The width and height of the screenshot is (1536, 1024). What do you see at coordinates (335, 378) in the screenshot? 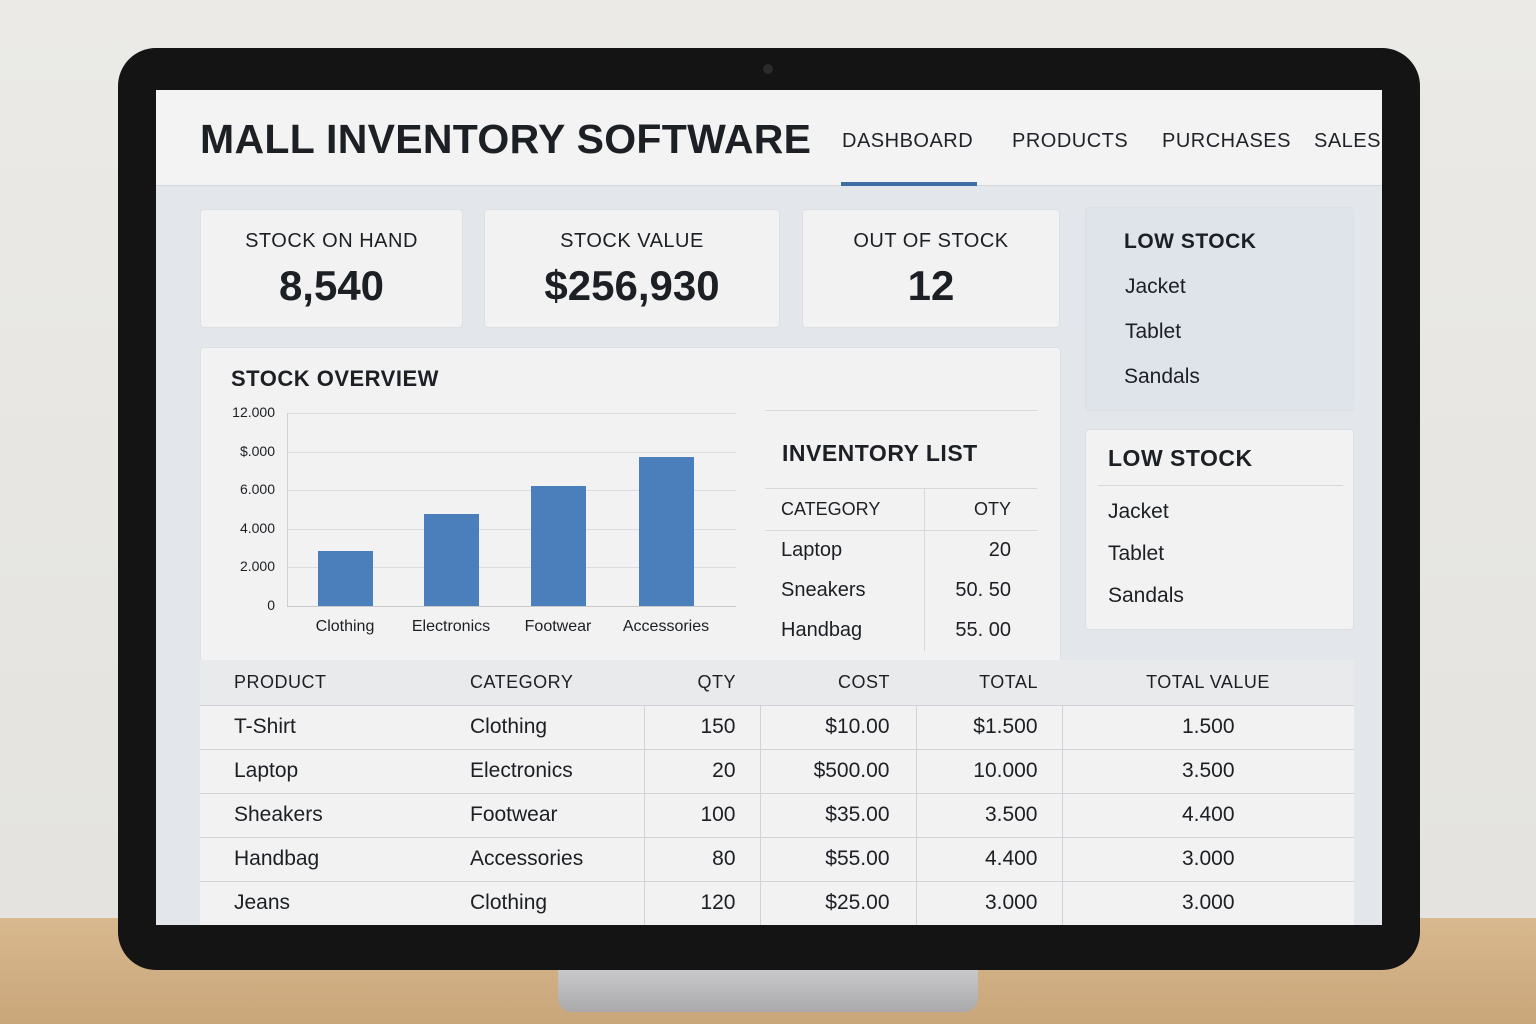
I see `stock-overview-title: STOCK OVERVIEW` at bounding box center [335, 378].